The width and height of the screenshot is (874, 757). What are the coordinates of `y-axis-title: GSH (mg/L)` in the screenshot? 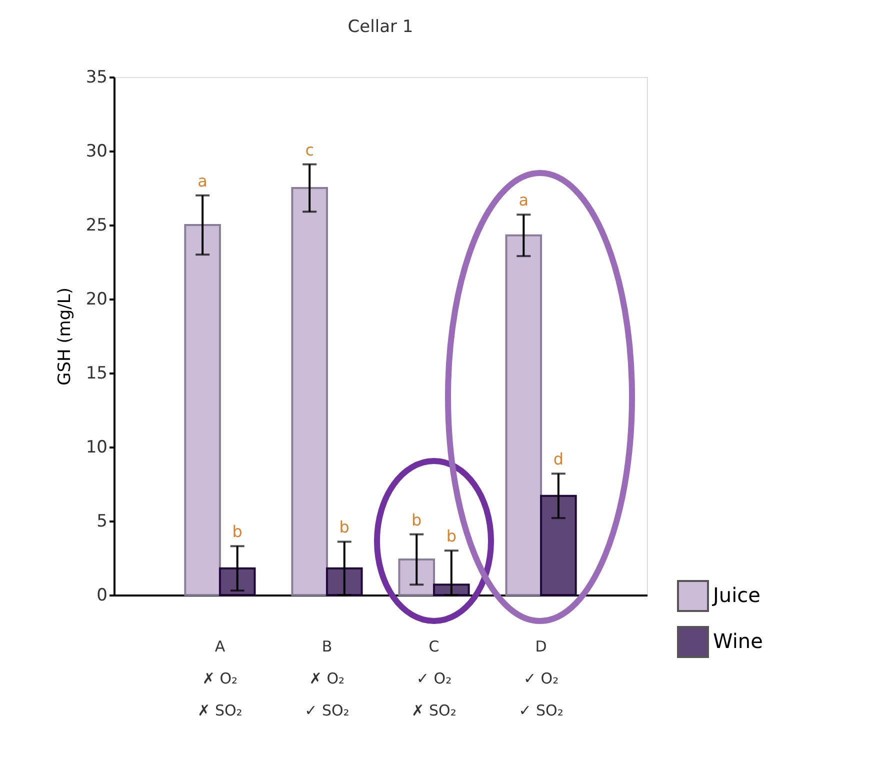 It's located at (64, 337).